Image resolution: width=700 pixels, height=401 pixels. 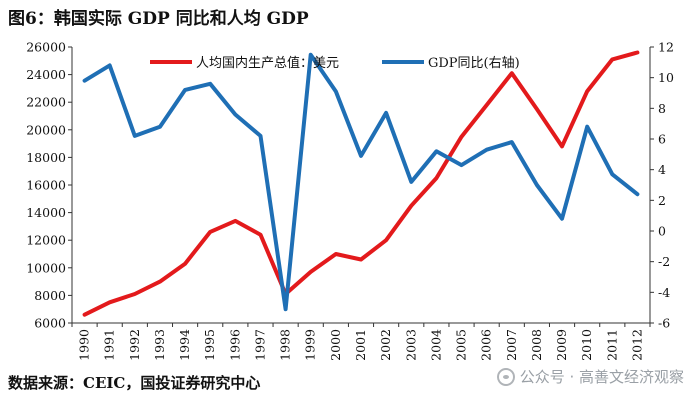 I want to click on x-tick-label: 1990, so click(x=84, y=345).